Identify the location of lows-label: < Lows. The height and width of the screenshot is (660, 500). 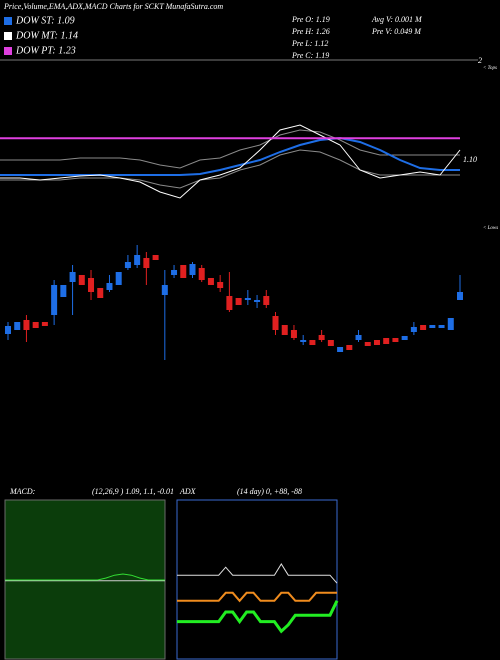
(490, 228).